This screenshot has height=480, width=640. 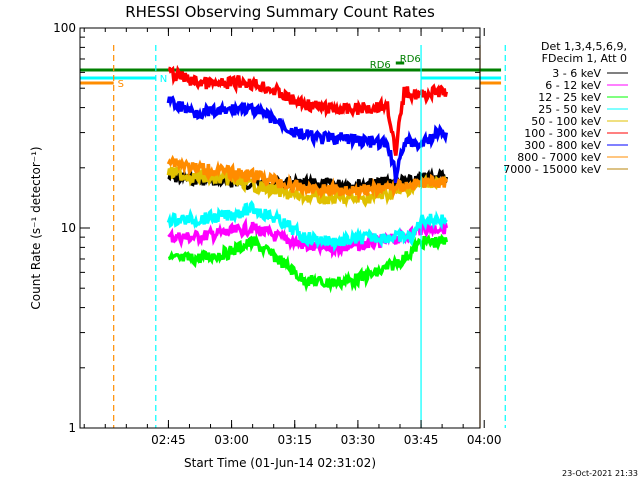 What do you see at coordinates (380, 65) in the screenshot?
I see `state-flag-label-3: RD6` at bounding box center [380, 65].